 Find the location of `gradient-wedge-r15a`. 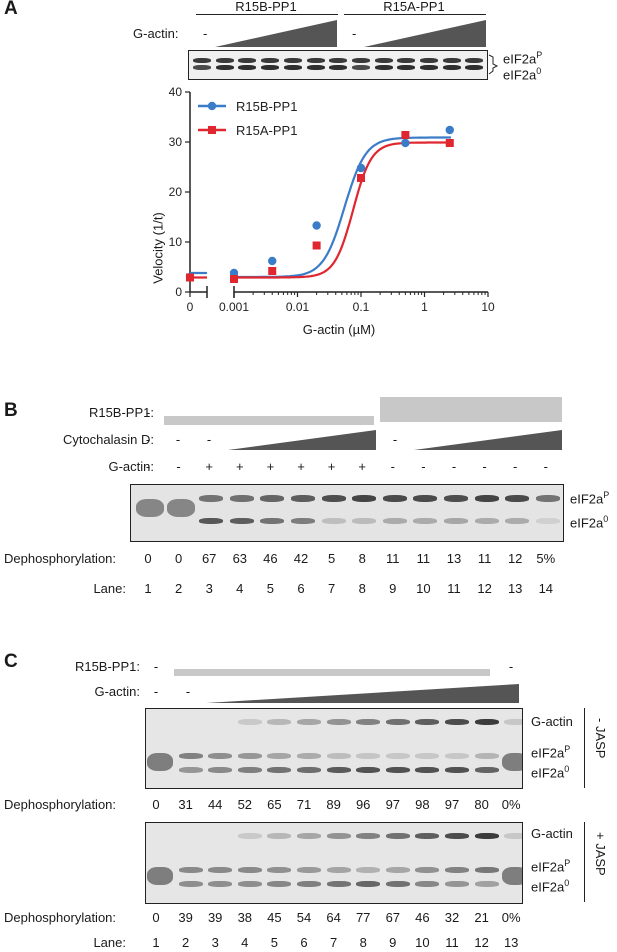

gradient-wedge-r15a is located at coordinates (425, 33).